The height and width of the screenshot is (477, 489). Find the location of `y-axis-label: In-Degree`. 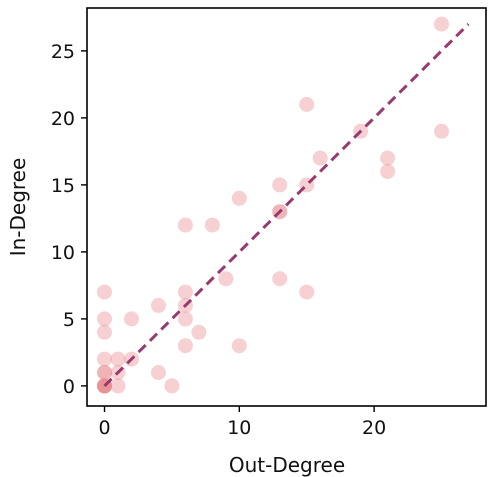

y-axis-label: In-Degree is located at coordinates (18, 207).